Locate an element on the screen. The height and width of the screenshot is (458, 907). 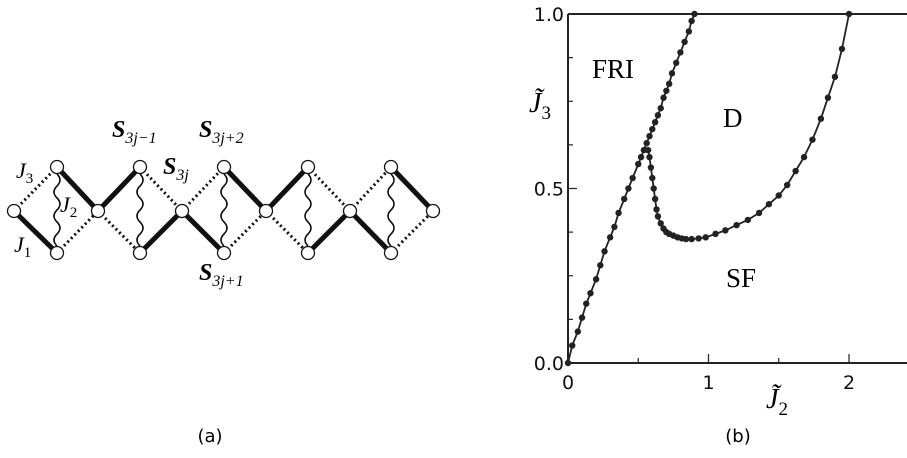
y-tick-label: 0.5 is located at coordinates (549, 190).